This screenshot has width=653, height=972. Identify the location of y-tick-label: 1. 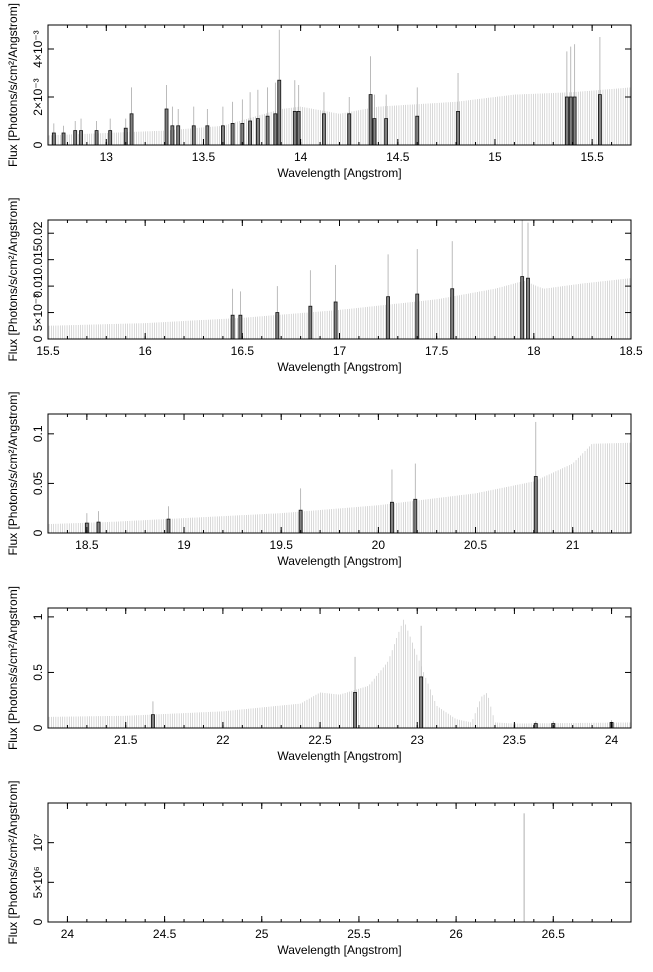
(38, 616).